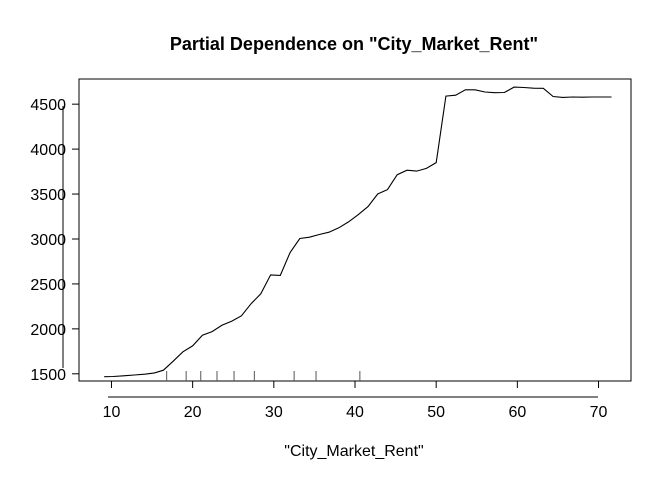 The image size is (672, 480). Describe the element at coordinates (274, 412) in the screenshot. I see `x-tick-label: 30` at that location.